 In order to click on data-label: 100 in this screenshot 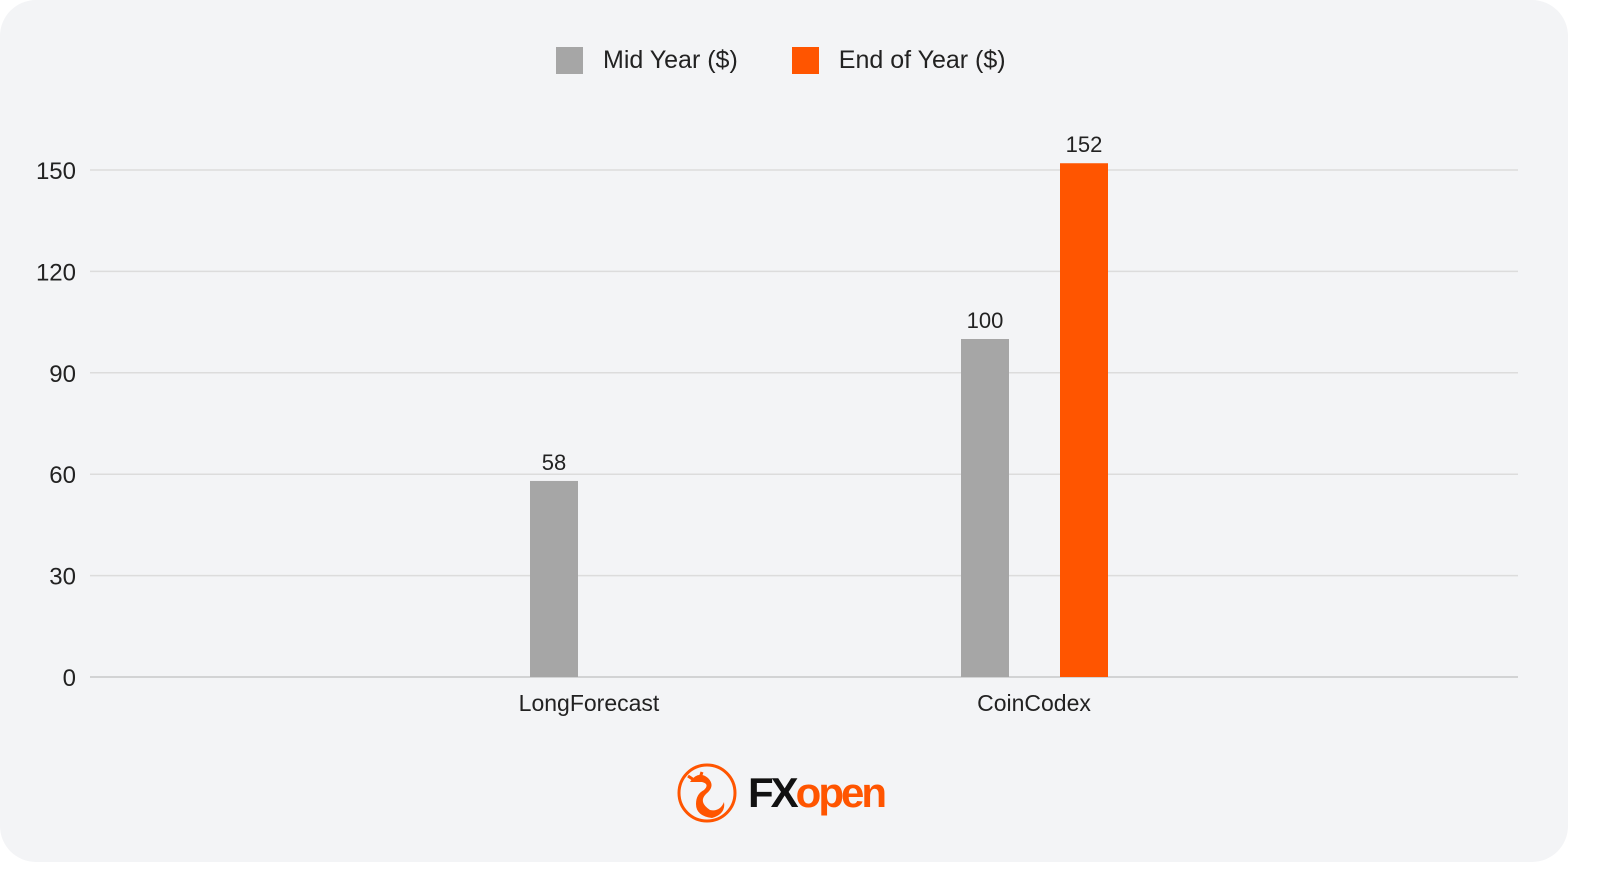, I will do `click(985, 320)`.